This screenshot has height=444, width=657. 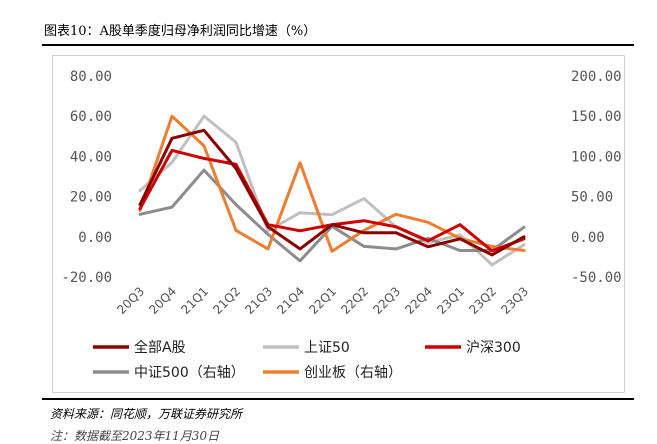 I want to click on x-tick-label: 23Q2, so click(x=482, y=300).